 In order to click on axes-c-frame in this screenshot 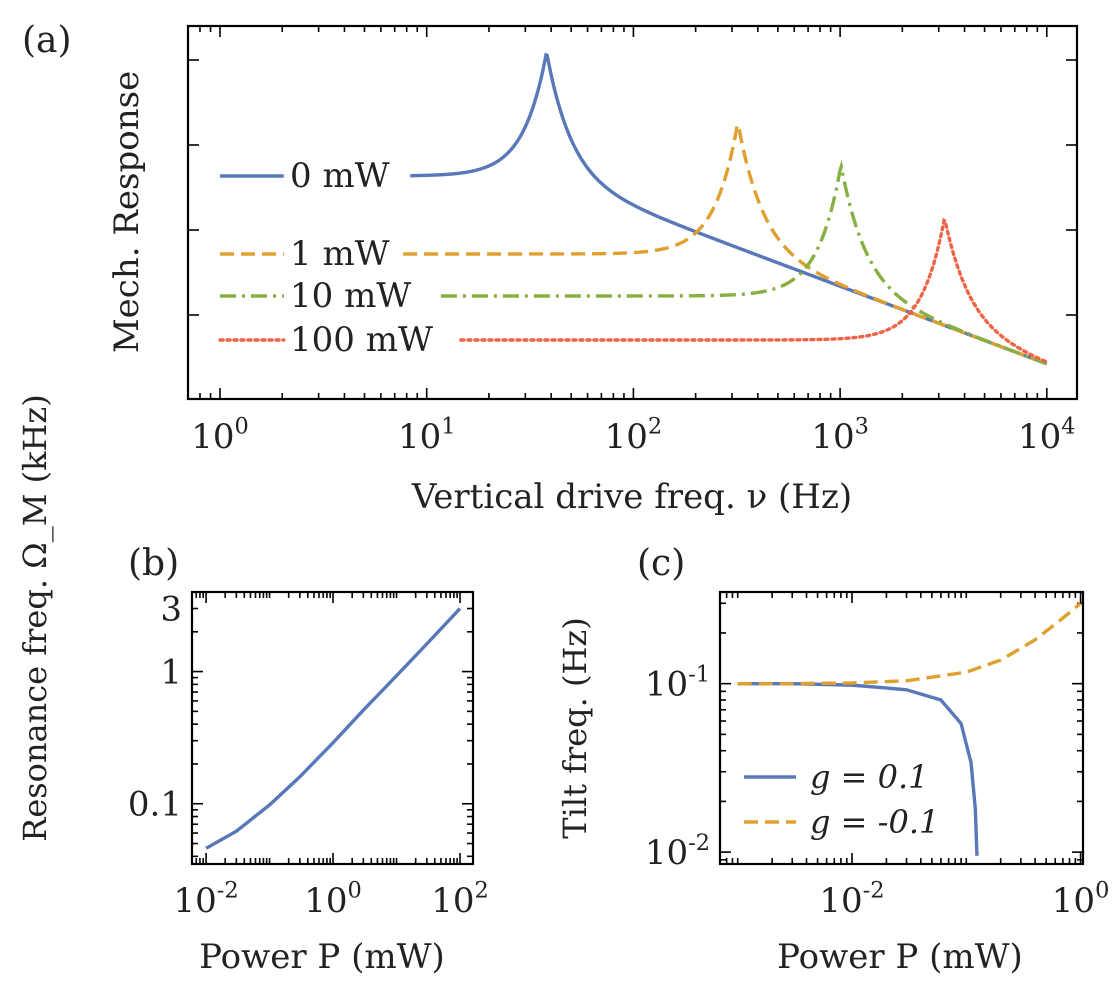, I will do `click(901, 728)`.